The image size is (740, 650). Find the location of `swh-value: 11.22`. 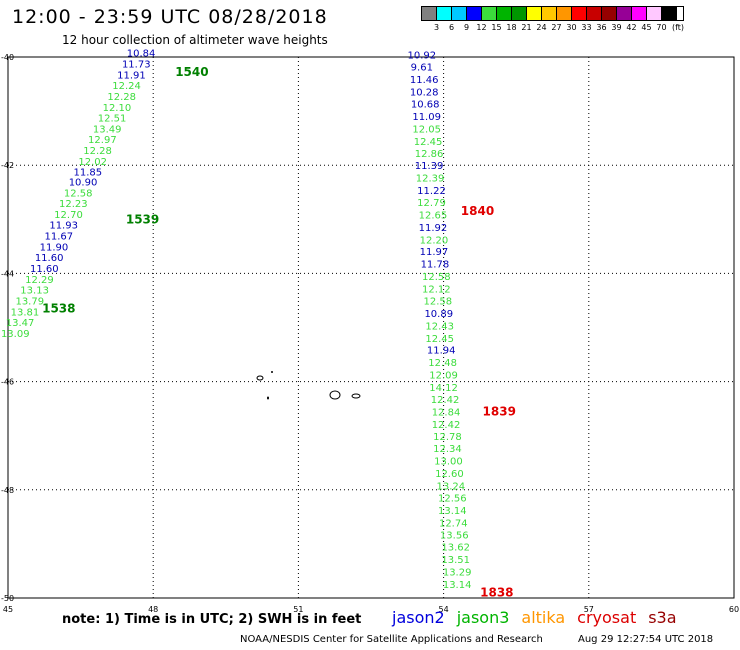

swh-value: 11.22 is located at coordinates (431, 191).